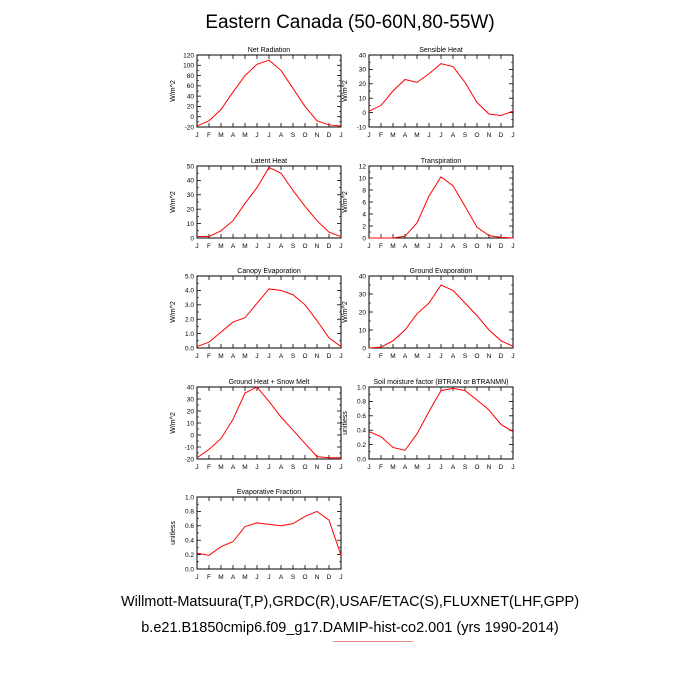  What do you see at coordinates (269, 271) in the screenshot?
I see `chart-title: Canopy Evaporation` at bounding box center [269, 271].